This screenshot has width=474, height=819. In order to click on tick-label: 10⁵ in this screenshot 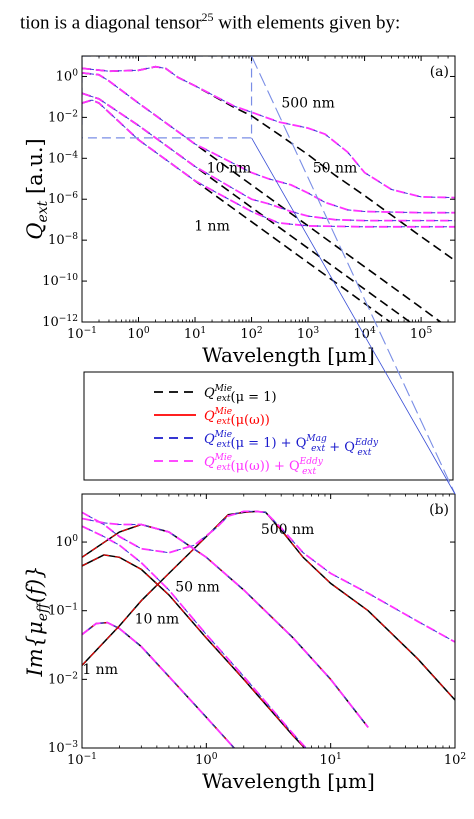, I will do `click(421, 334)`.